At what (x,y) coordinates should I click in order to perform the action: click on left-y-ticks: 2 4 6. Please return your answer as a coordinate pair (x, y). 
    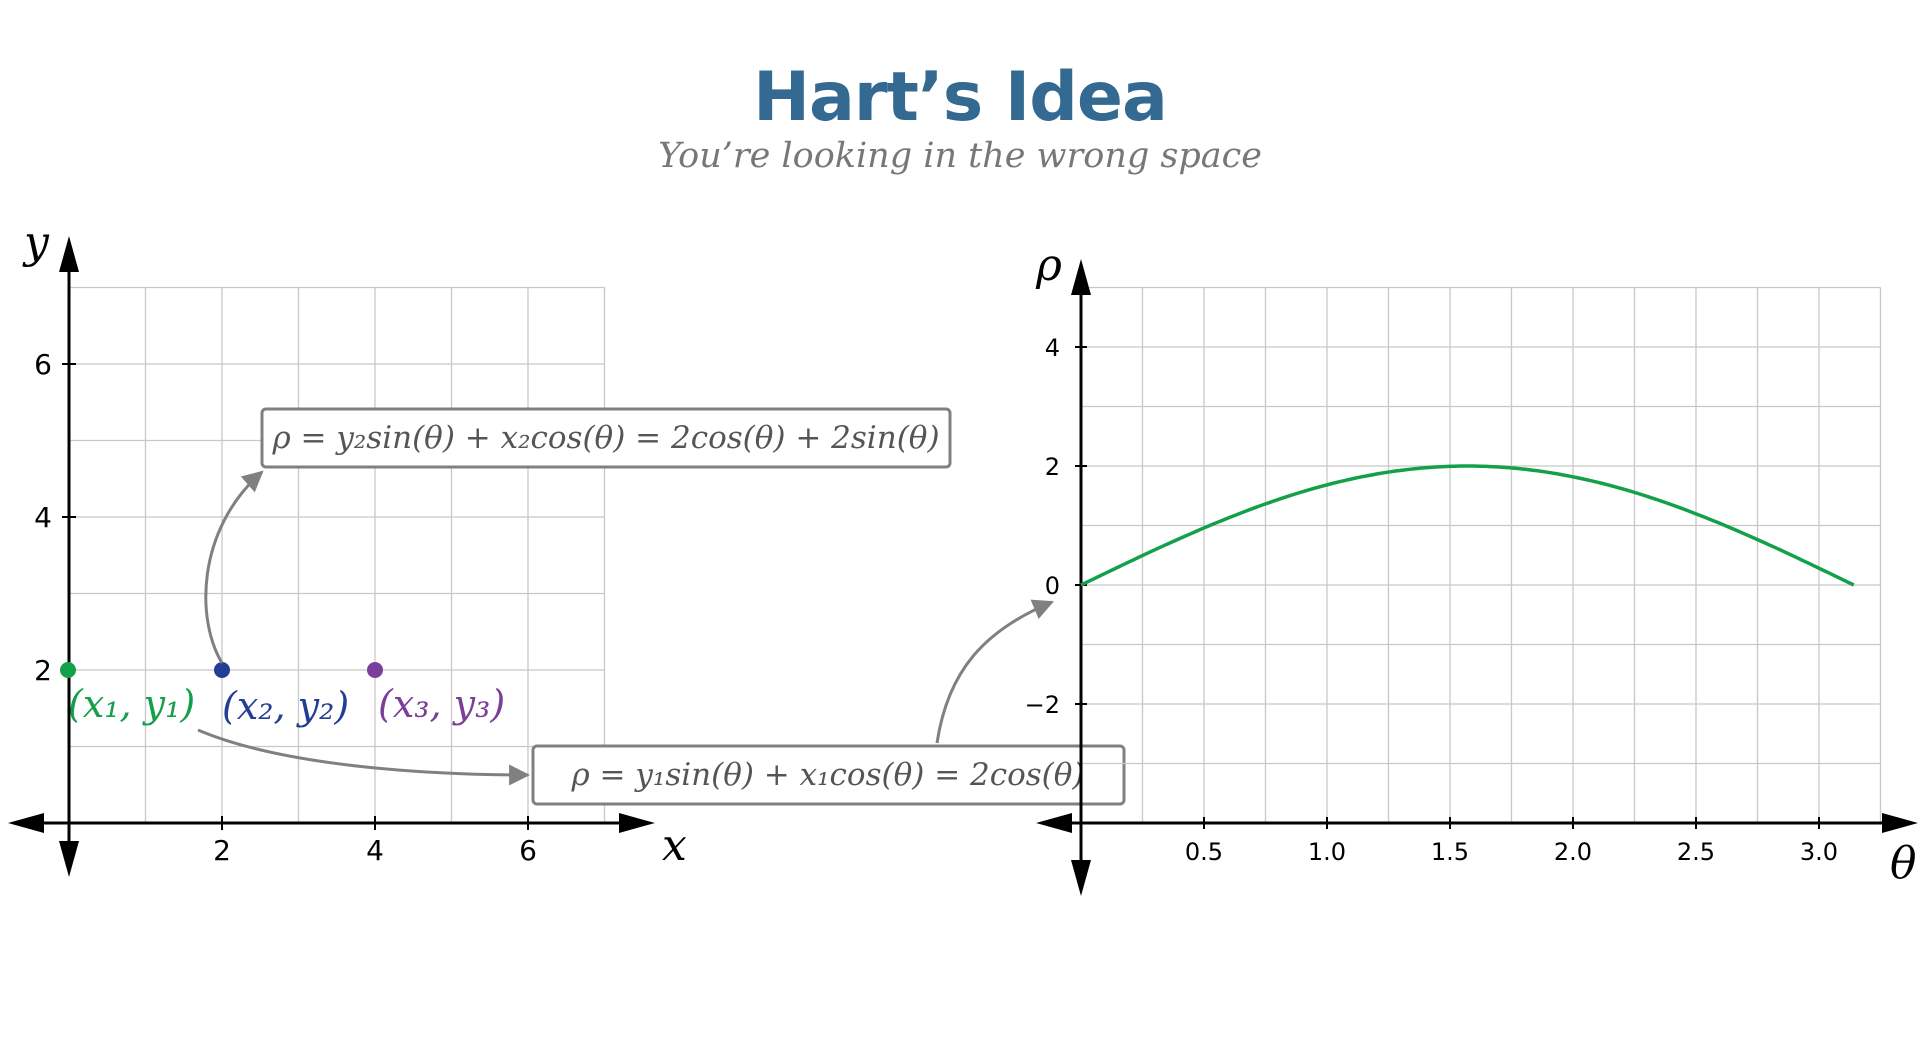
    Looking at the image, I should click on (55, 517).